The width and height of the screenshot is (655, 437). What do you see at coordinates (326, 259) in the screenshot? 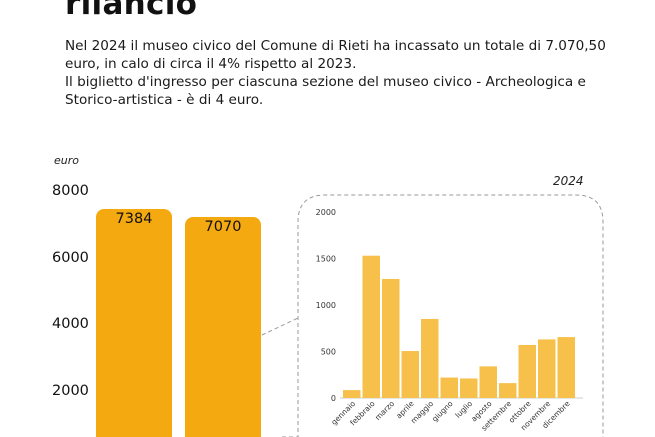
I see `inset-y-tick-label: 1500` at bounding box center [326, 259].